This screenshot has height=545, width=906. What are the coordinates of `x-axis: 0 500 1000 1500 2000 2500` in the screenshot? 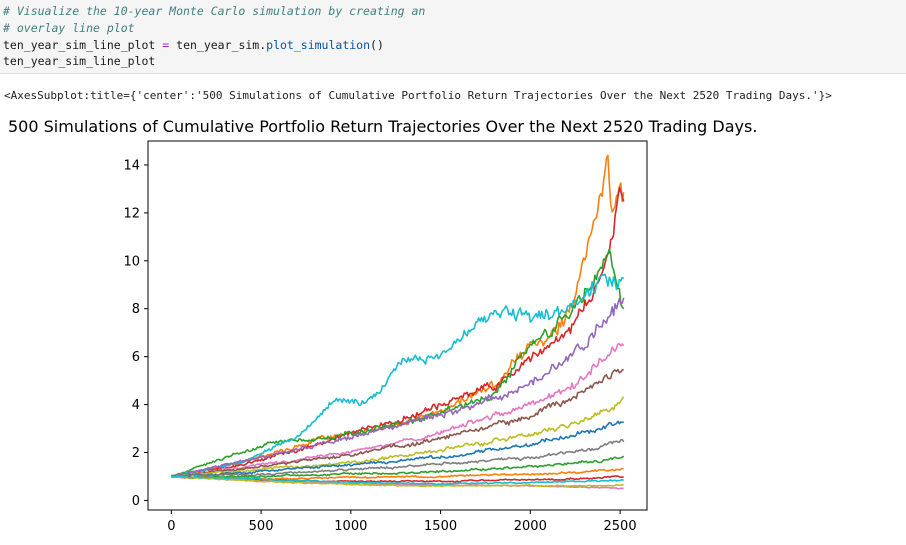 It's located at (402, 522).